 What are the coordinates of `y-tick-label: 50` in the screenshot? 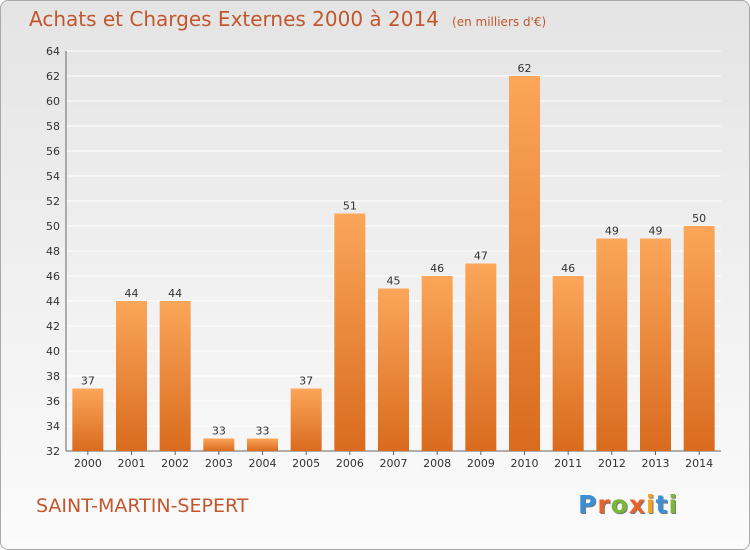 It's located at (53, 226).